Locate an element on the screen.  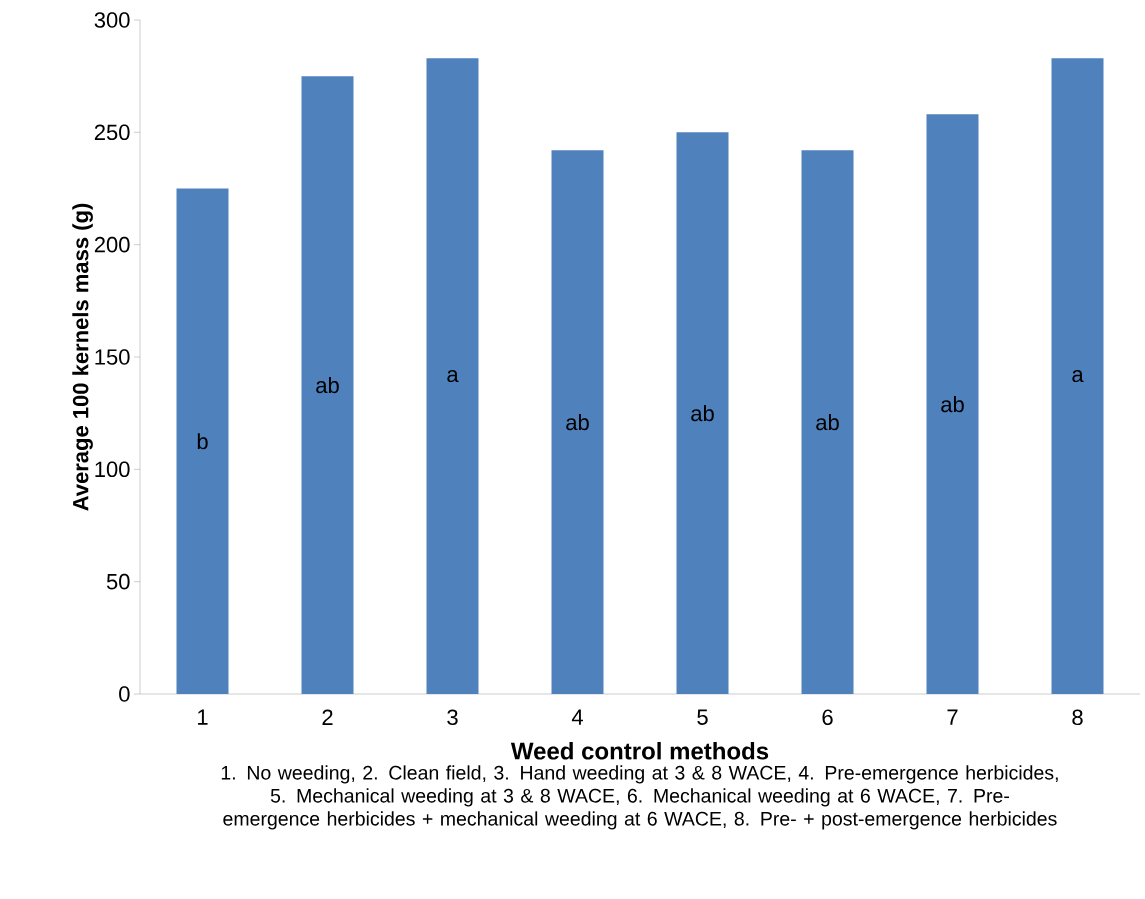
x-tick-label: 1 is located at coordinates (203, 717).